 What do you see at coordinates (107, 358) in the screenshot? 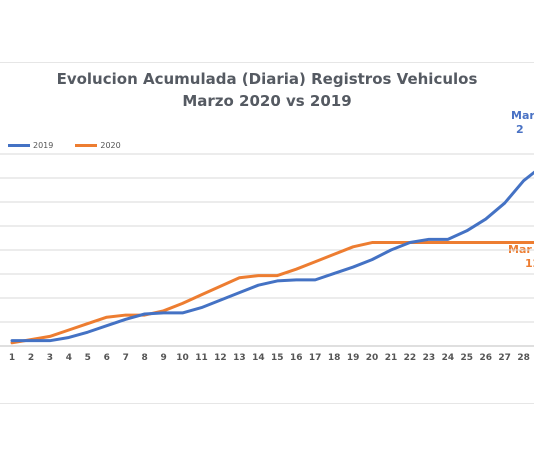
I see `x-tick-label: 6` at bounding box center [107, 358].